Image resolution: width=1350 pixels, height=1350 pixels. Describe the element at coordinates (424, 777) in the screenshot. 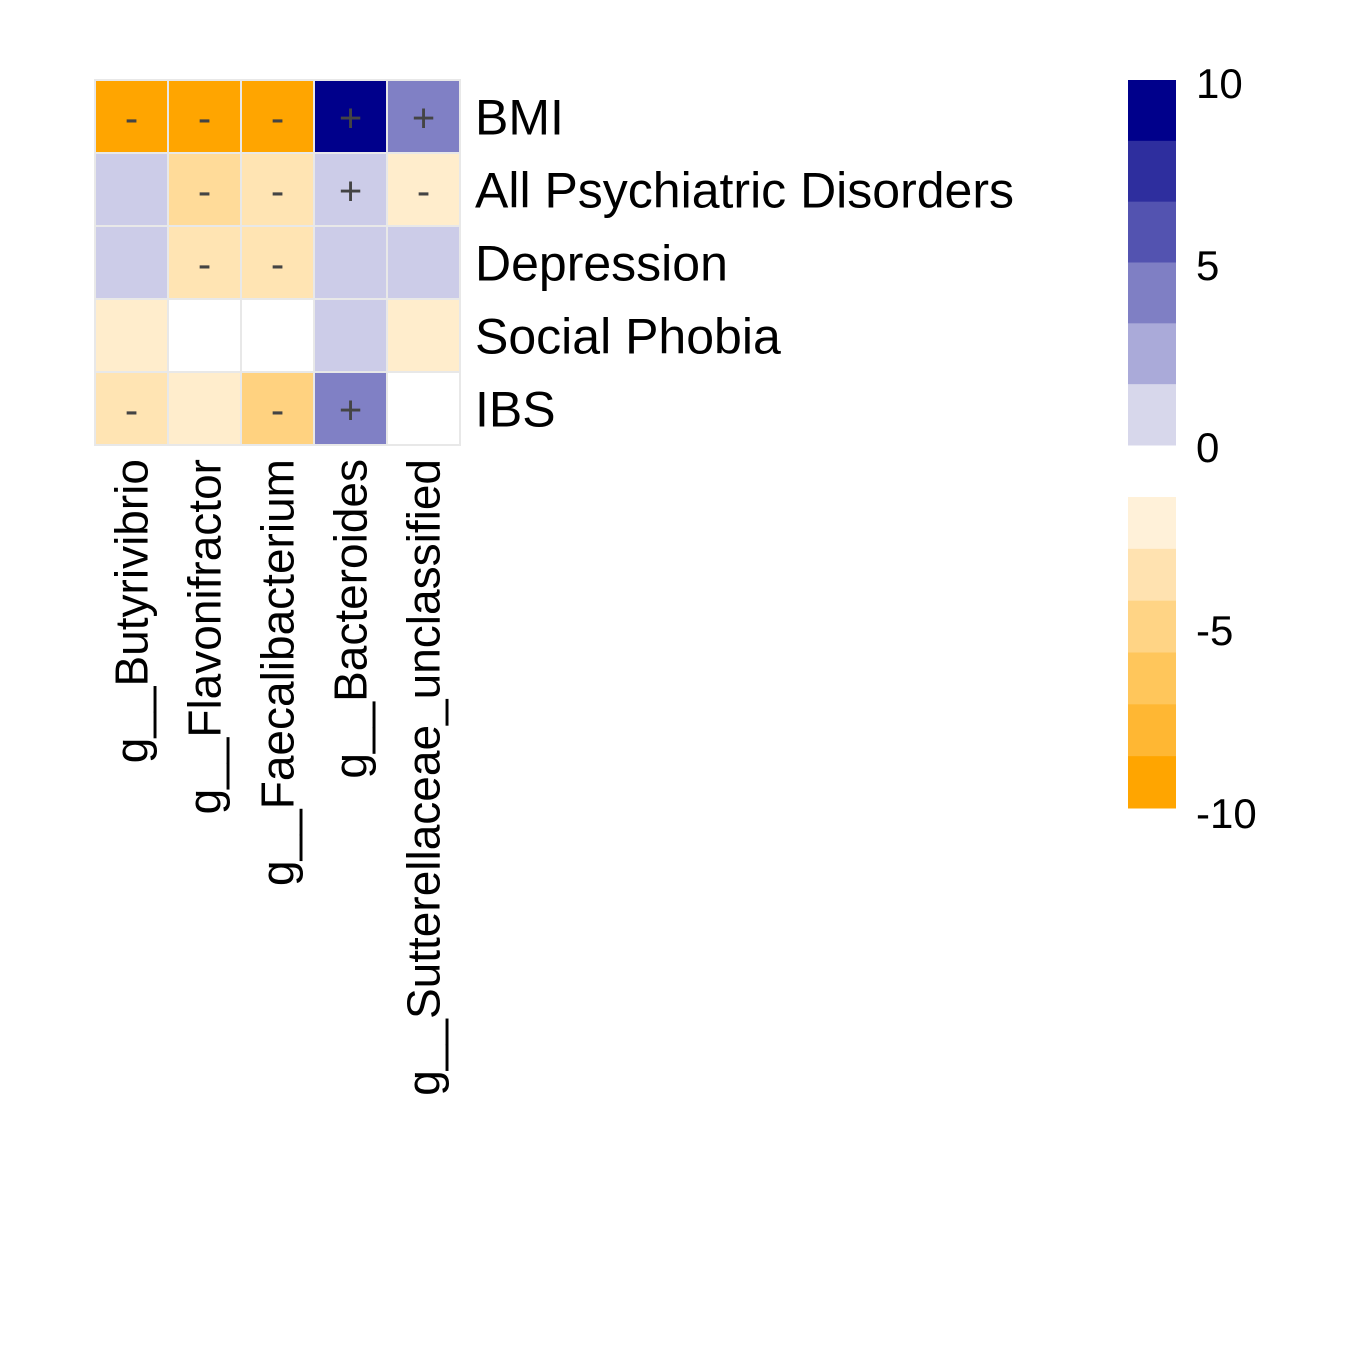

I see `column-label: g__Sutterellaceae_unclassified` at that location.